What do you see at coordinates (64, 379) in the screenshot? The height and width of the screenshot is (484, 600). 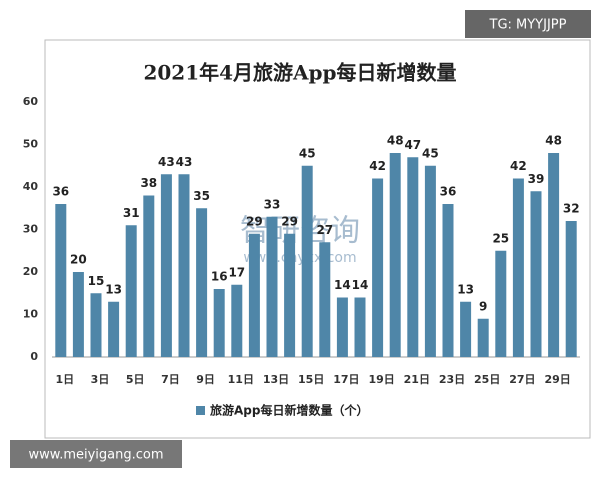 I see `x-tick-label: 1日` at bounding box center [64, 379].